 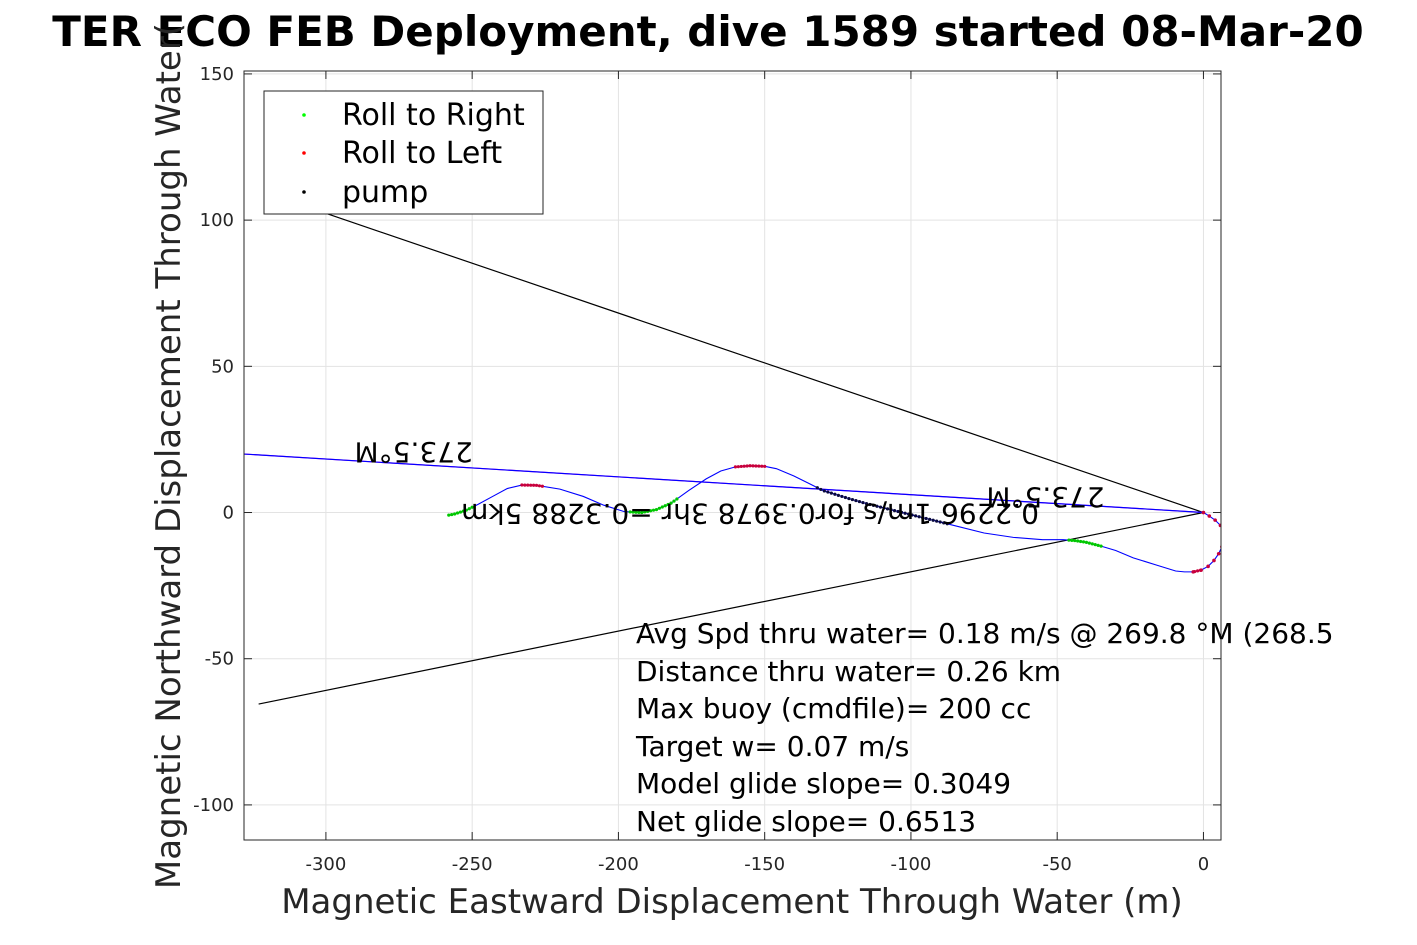 What do you see at coordinates (217, 74) in the screenshot?
I see `y-tick-label: 150` at bounding box center [217, 74].